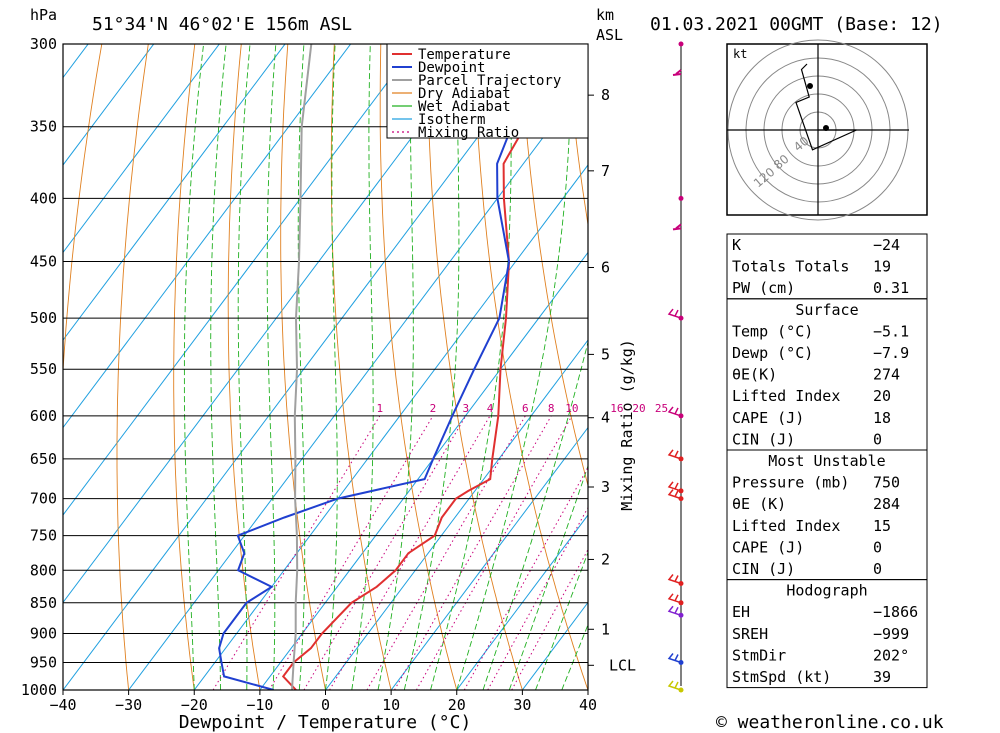  I want to click on km-unit-label: km, so click(605, 15).